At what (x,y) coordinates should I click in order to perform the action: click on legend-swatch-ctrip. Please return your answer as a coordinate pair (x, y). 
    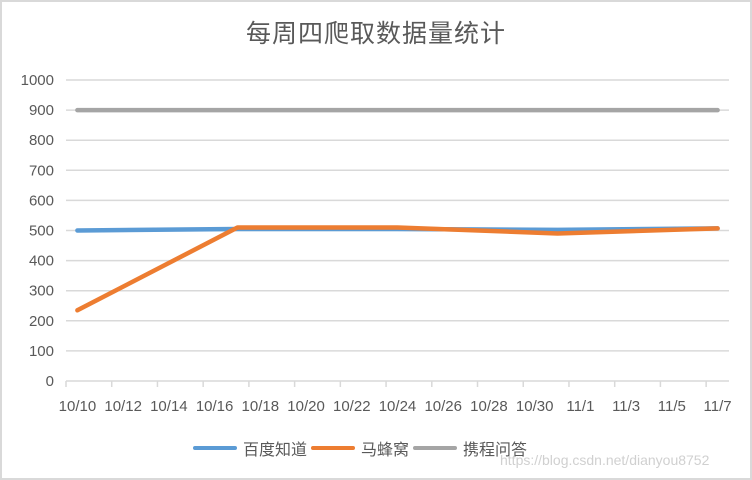
    Looking at the image, I should click on (435, 448).